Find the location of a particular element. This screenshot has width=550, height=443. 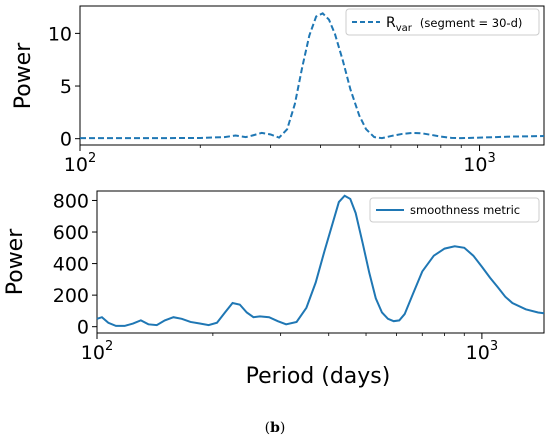

bottom-y-tick-label: 600 is located at coordinates (71, 233).